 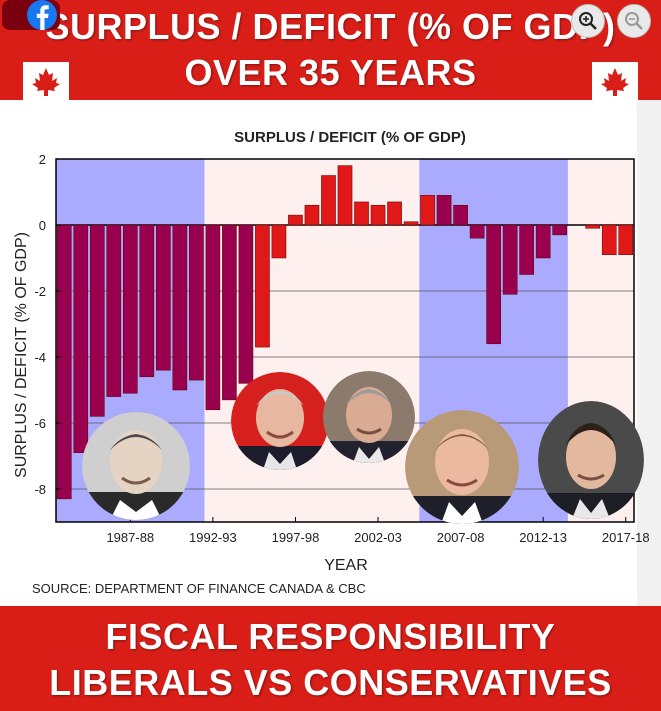 I want to click on zoom-out-button, so click(x=634, y=21).